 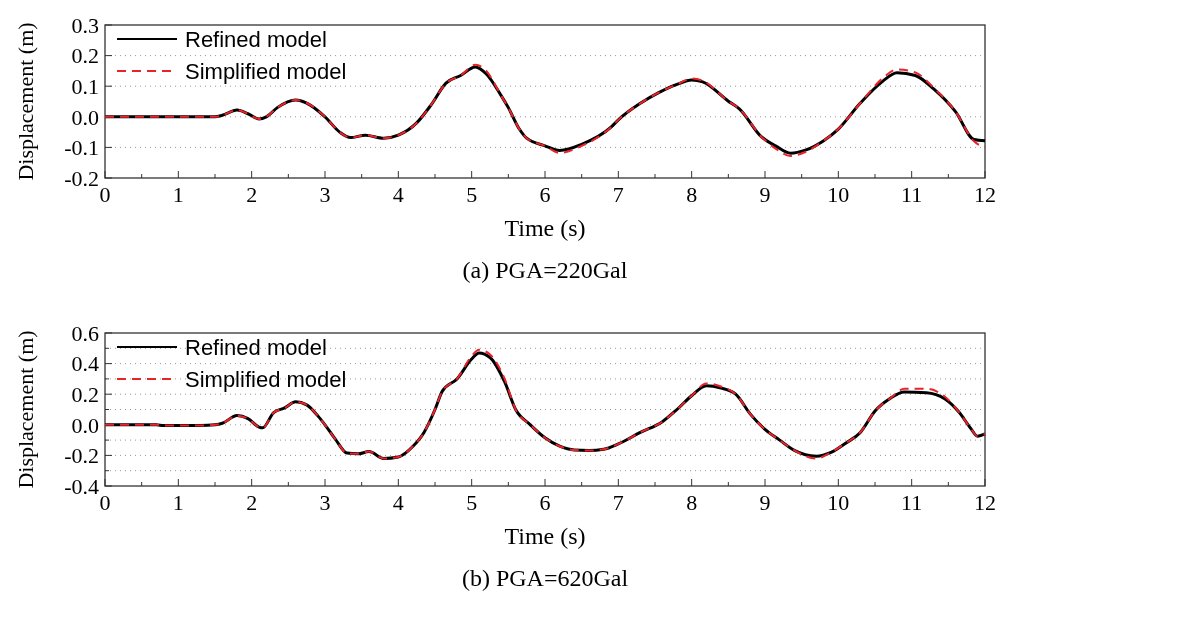 What do you see at coordinates (85, 333) in the screenshot?
I see `y-tick-label: 0.6` at bounding box center [85, 333].